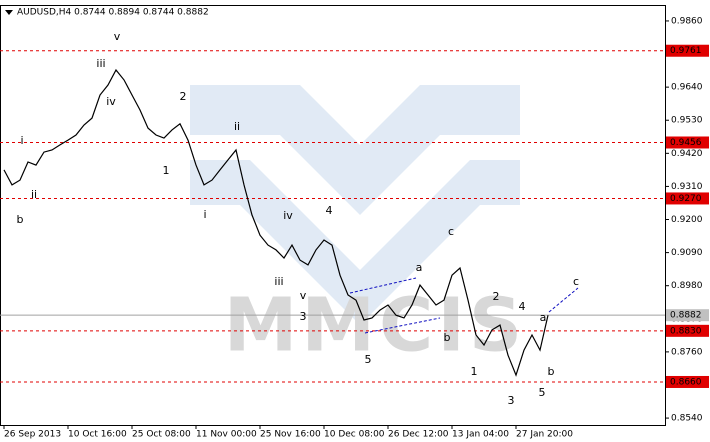  I want to click on level-label: 0.8830, so click(686, 331).